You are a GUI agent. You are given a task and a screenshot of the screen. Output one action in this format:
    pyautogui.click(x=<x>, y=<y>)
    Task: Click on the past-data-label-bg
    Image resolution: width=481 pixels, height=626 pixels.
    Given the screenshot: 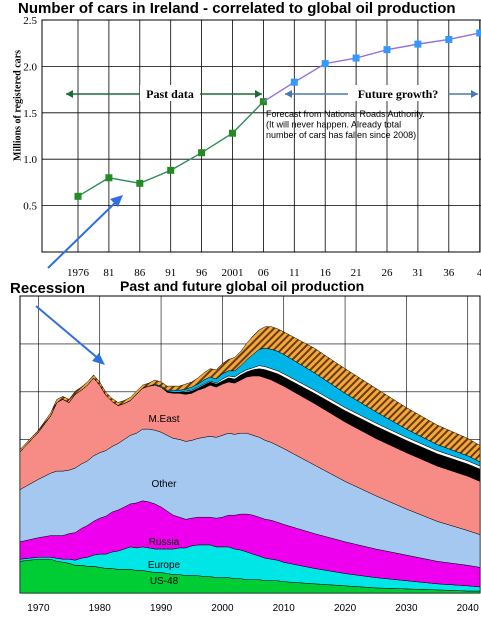 What is the action you would take?
    pyautogui.click(x=170, y=93)
    